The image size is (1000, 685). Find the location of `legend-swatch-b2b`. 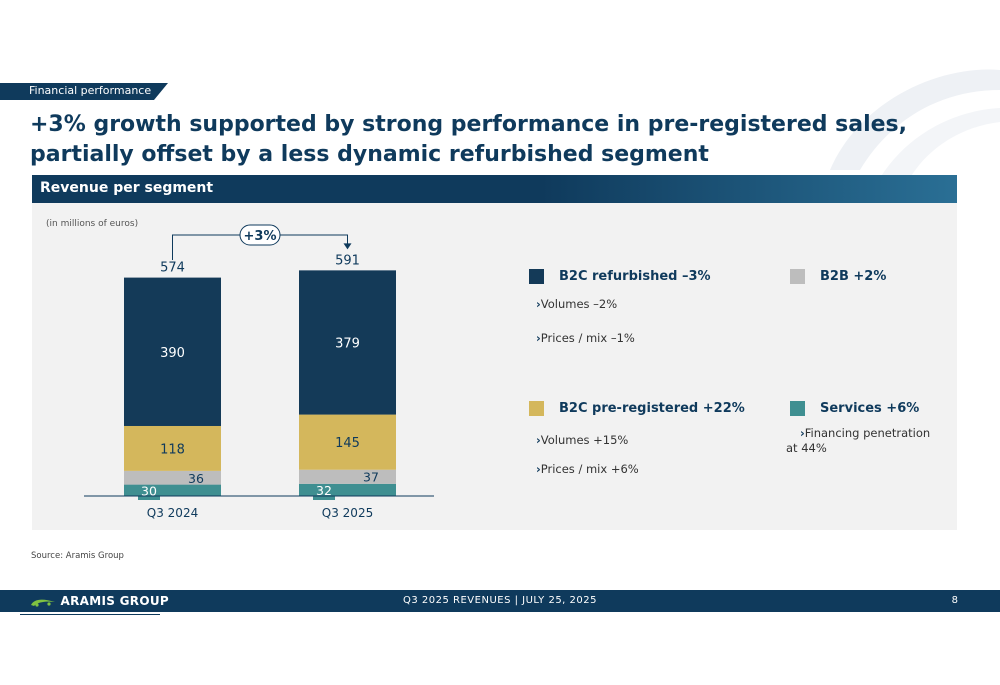

legend-swatch-b2b is located at coordinates (797, 276).